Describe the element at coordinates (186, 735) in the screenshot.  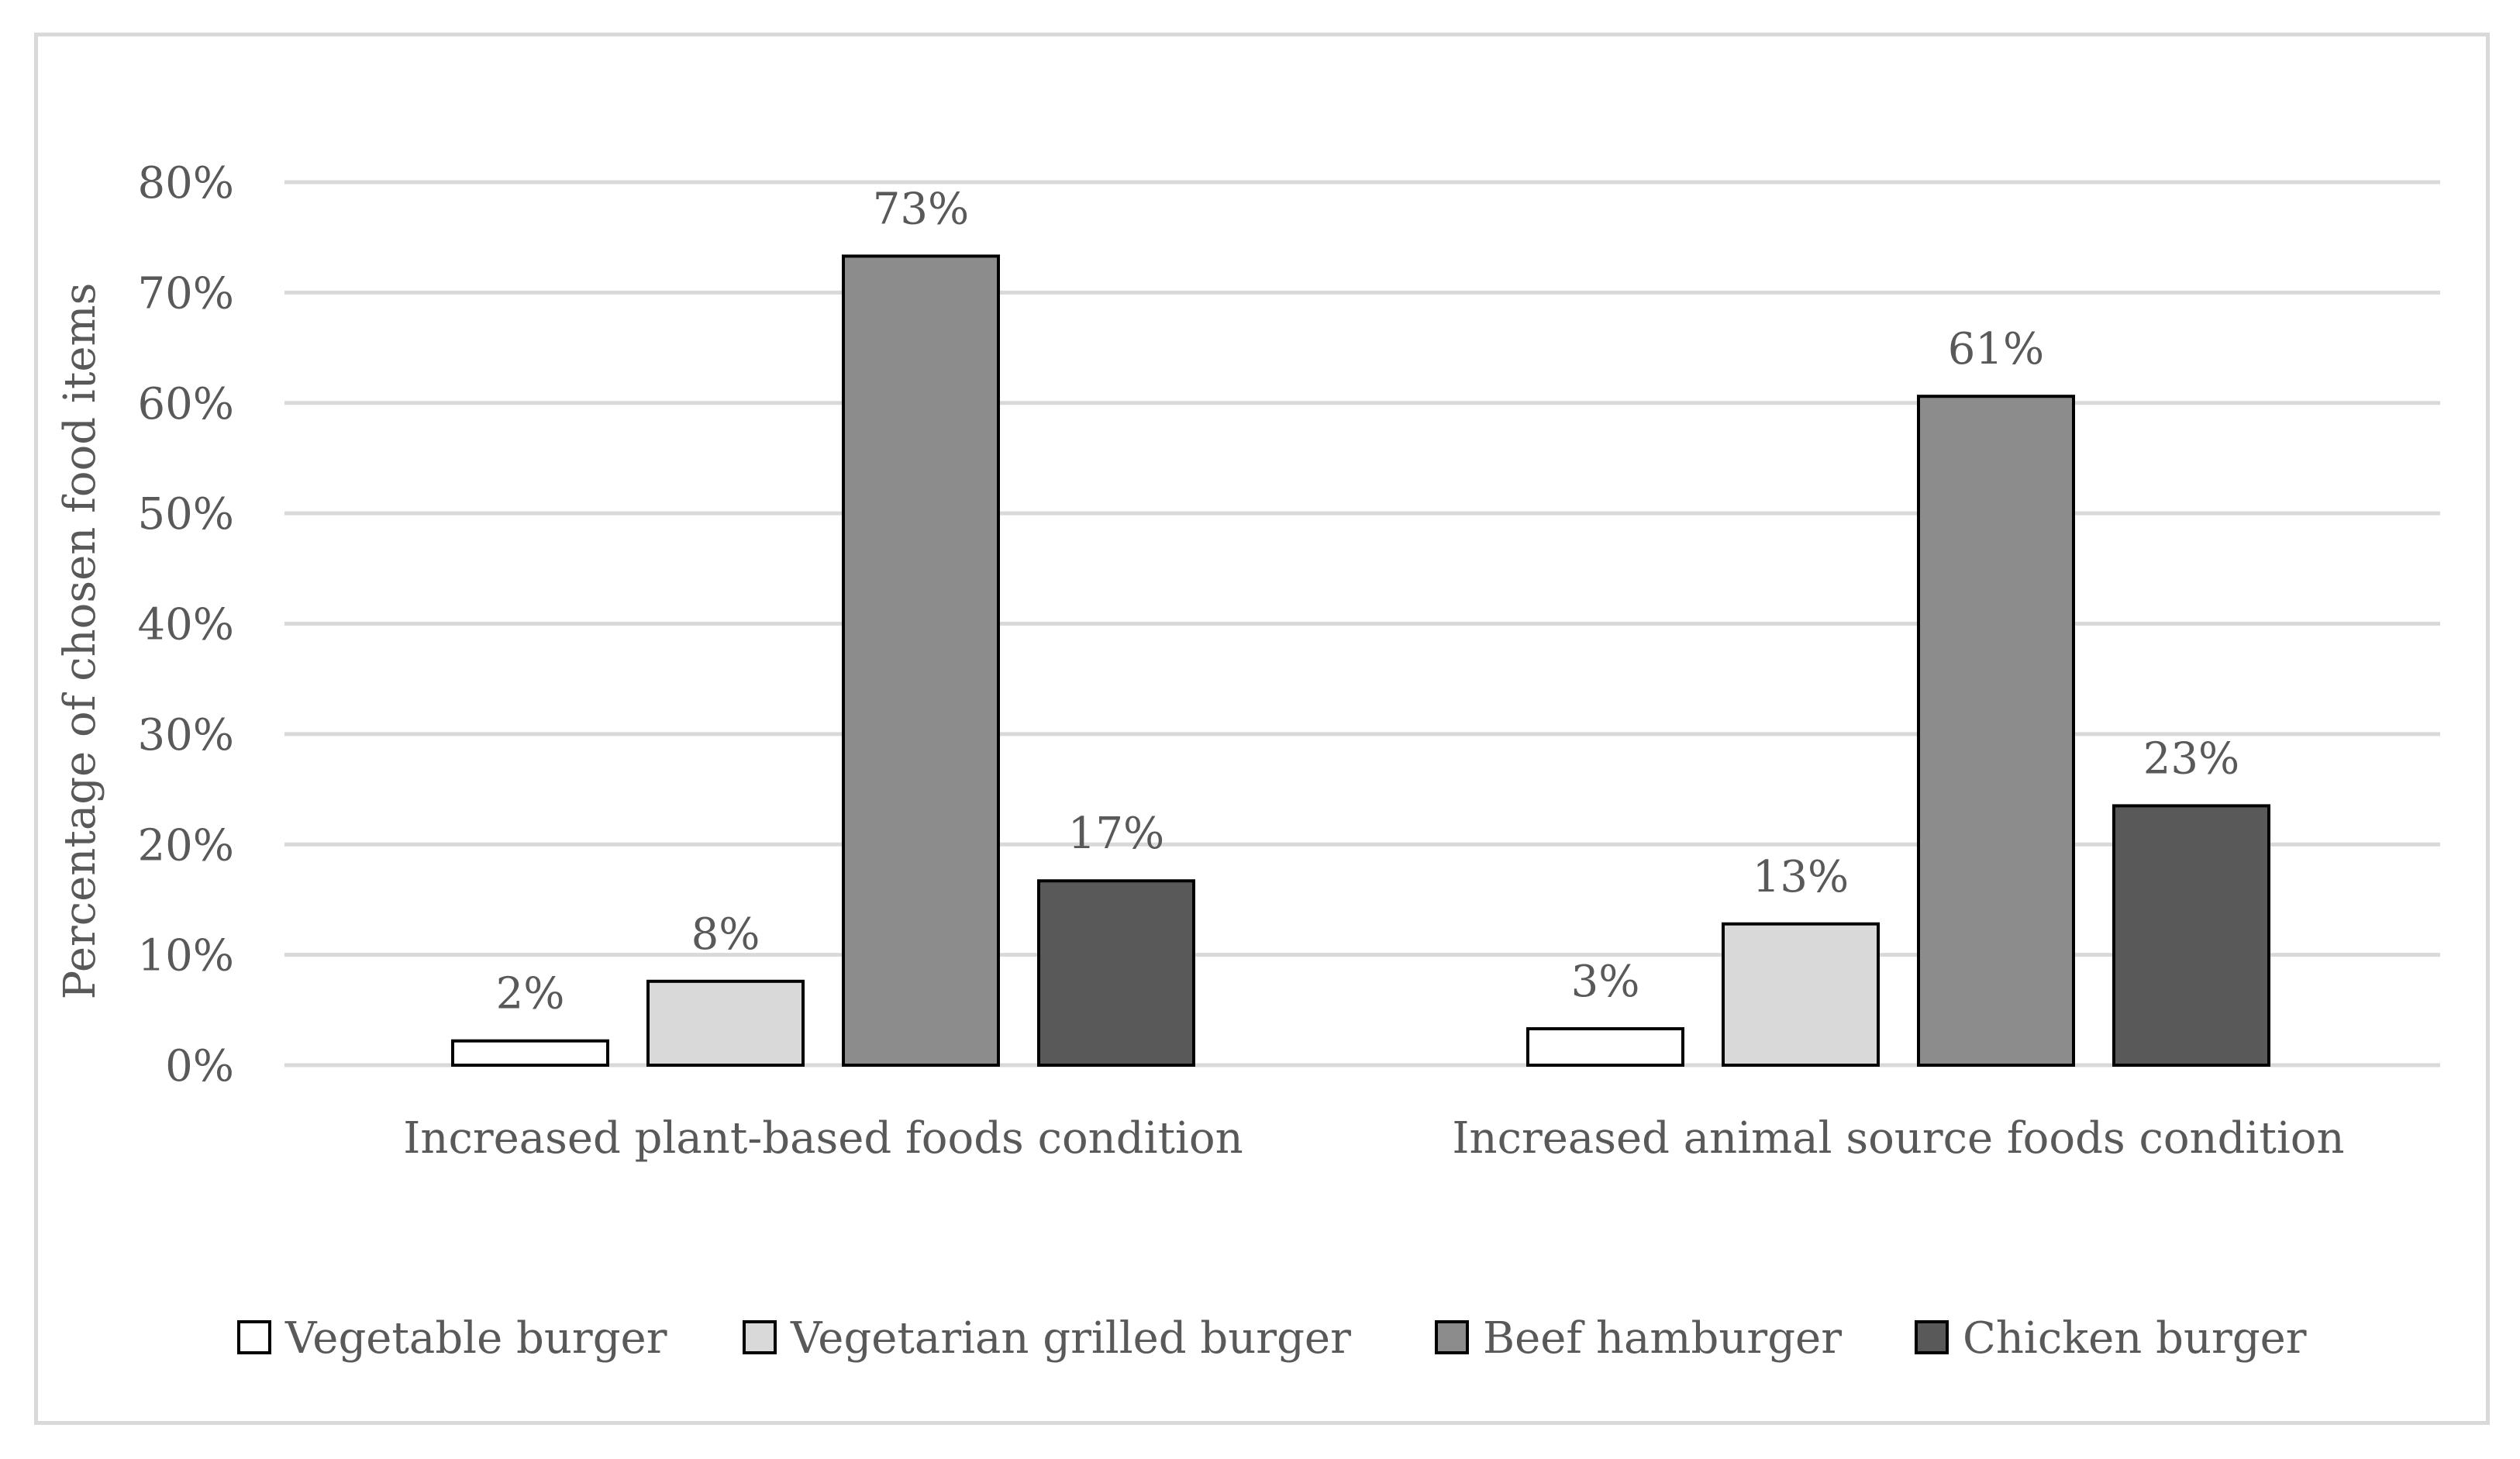
I see `y-tick-label: 30%` at that location.